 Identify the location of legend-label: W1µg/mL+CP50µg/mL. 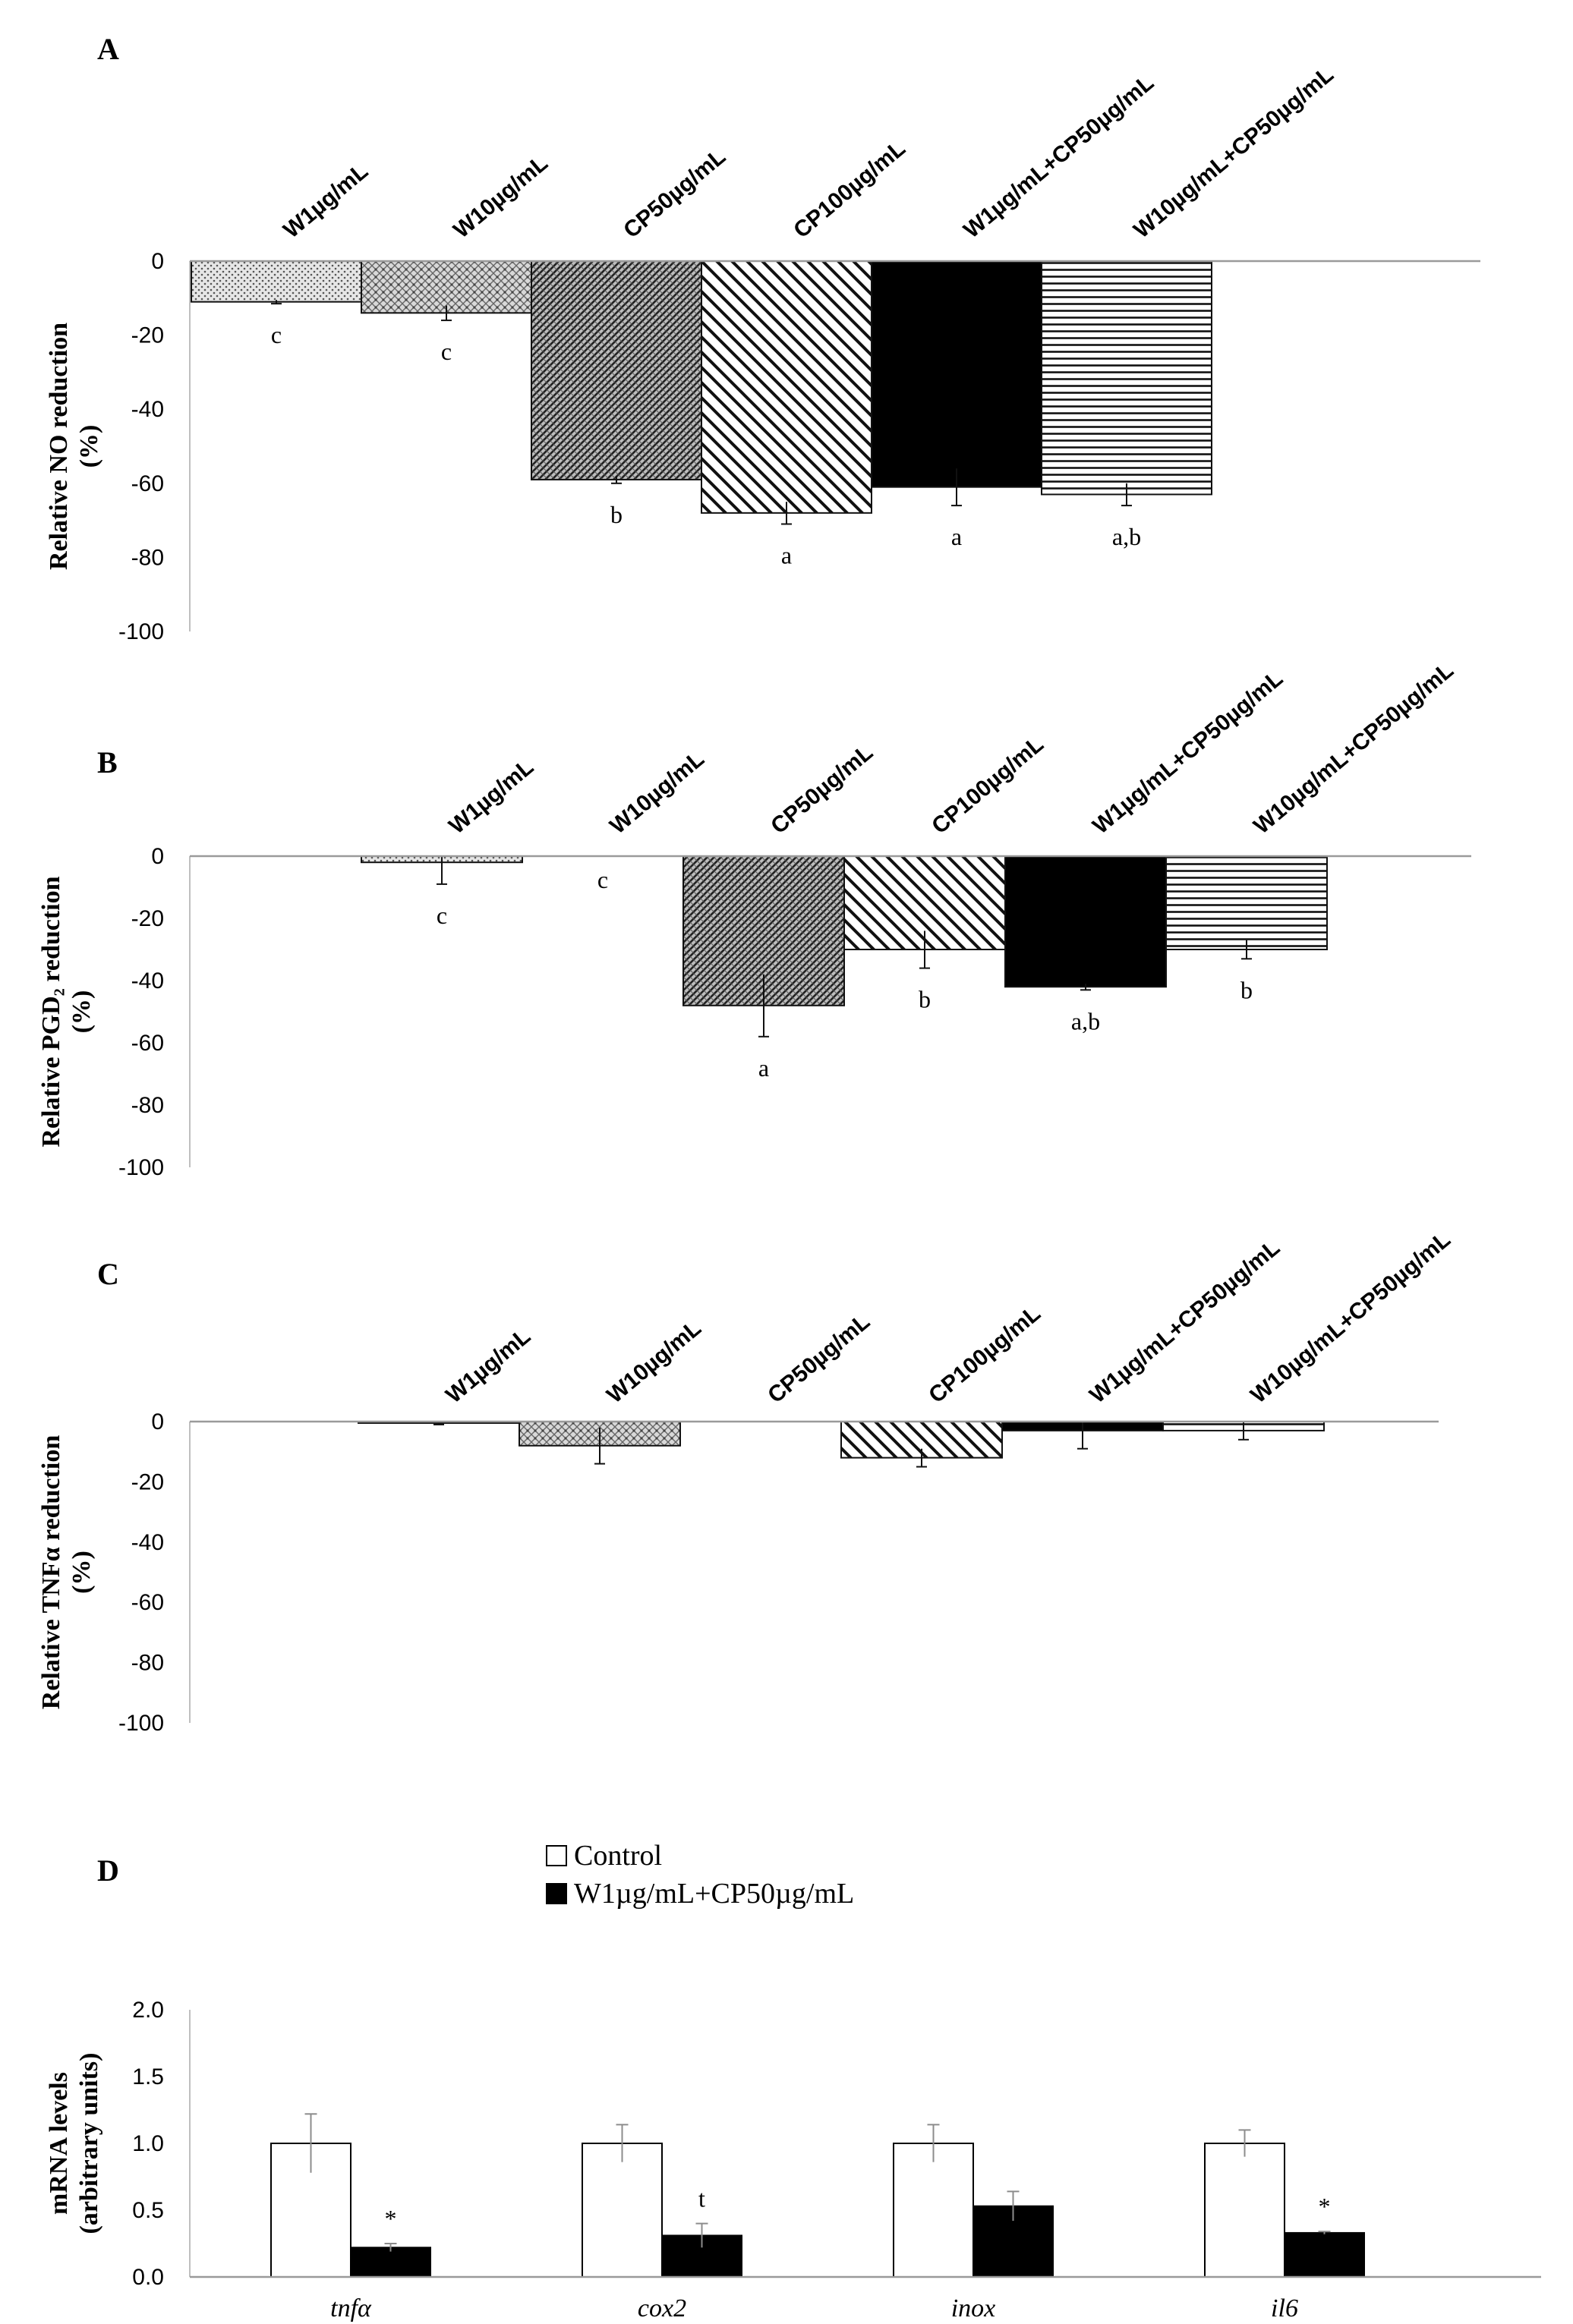
(714, 1894).